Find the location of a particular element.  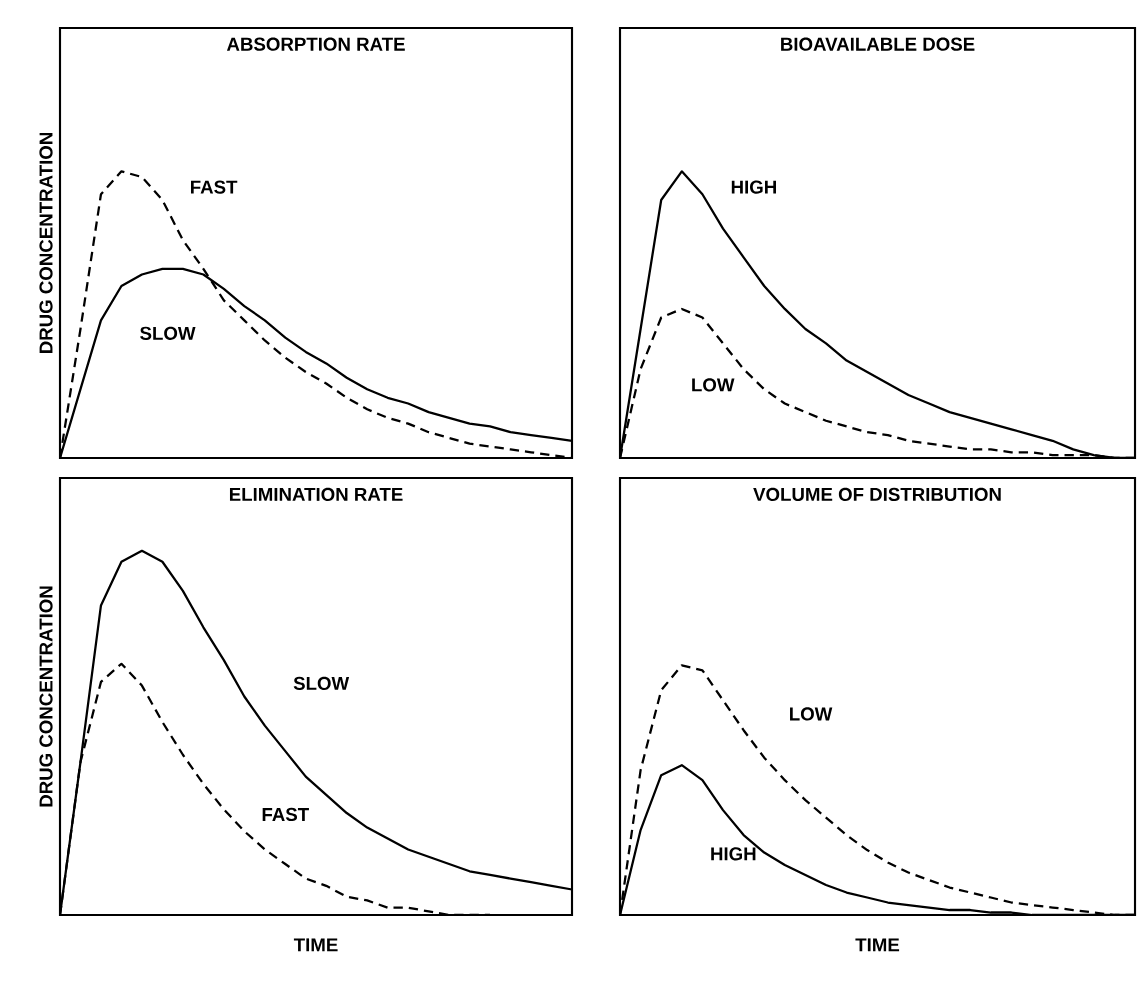

text: SLOW is located at coordinates (321, 683).